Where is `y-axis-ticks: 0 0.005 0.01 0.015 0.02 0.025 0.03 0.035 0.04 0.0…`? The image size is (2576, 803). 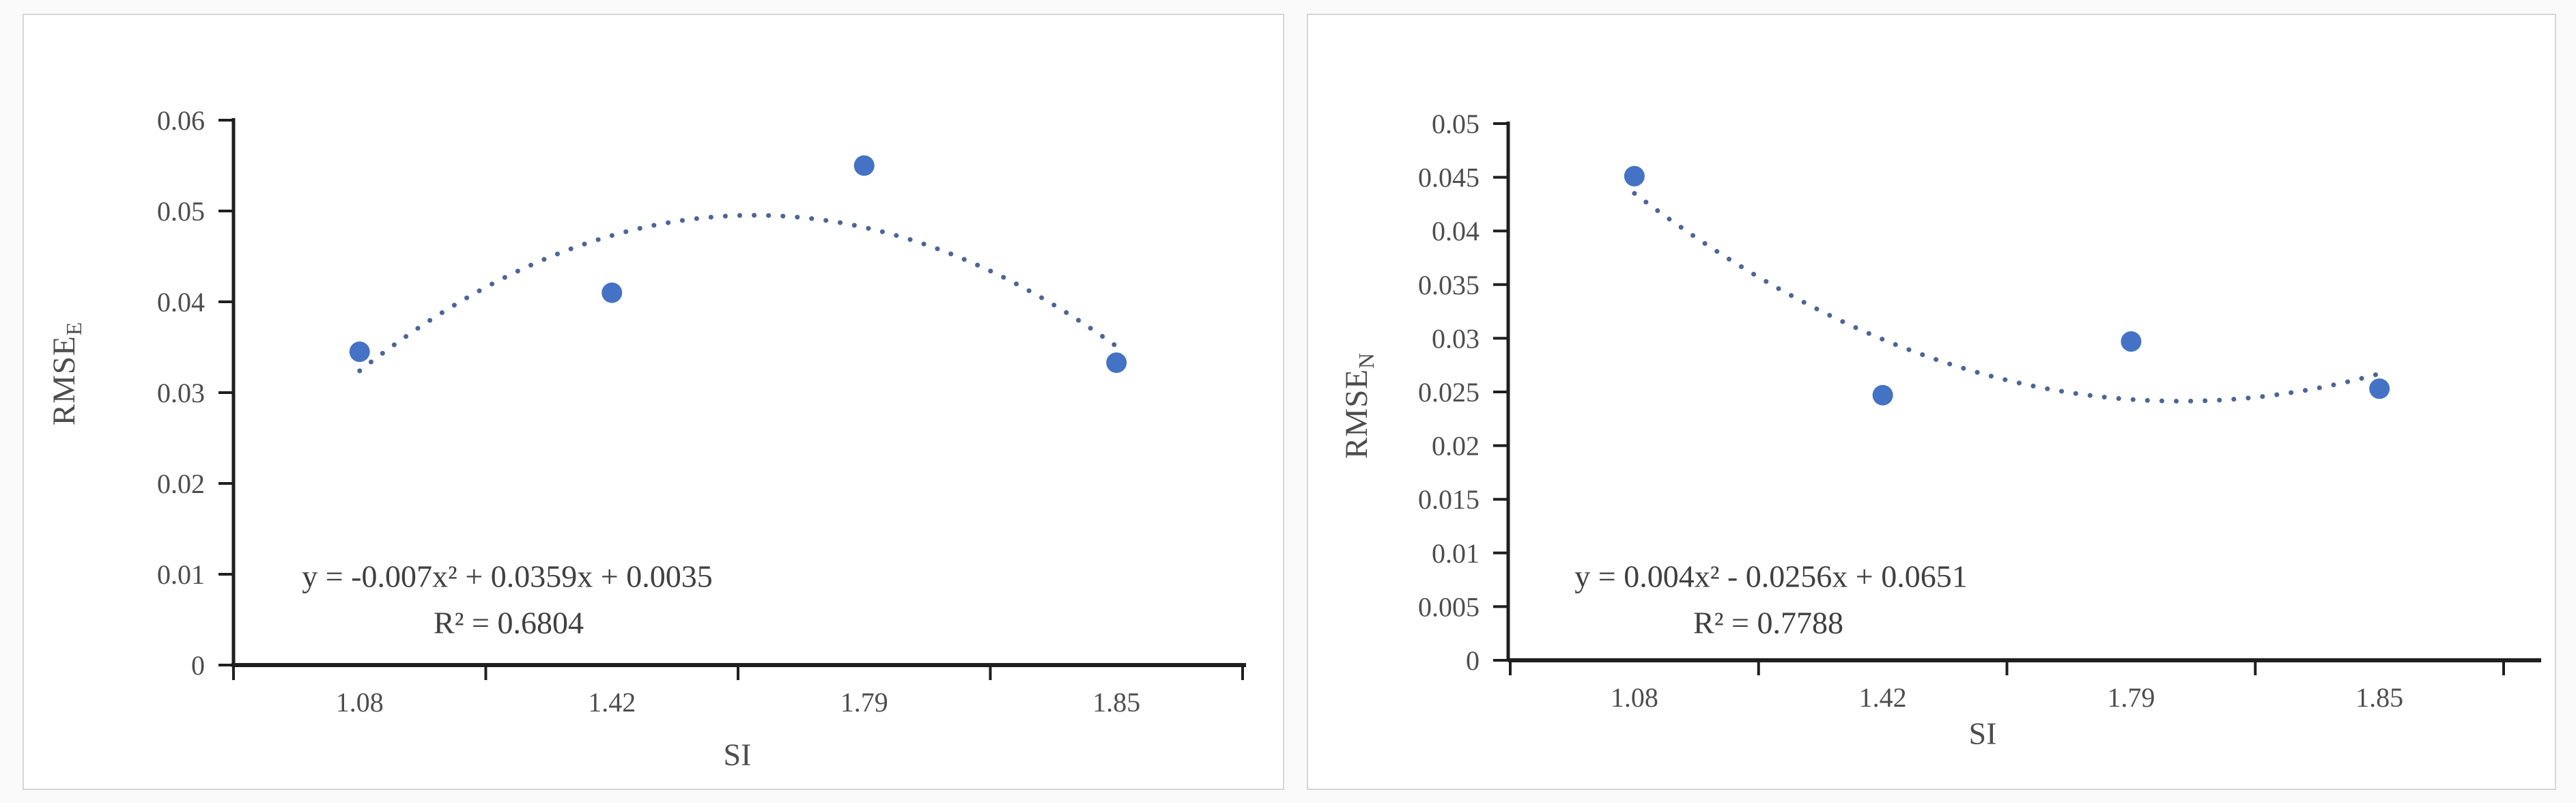
y-axis-ticks: 0 0.005 0.01 0.015 0.02 0.025 0.03 0.035 0.04 0.0… is located at coordinates (1463, 392).